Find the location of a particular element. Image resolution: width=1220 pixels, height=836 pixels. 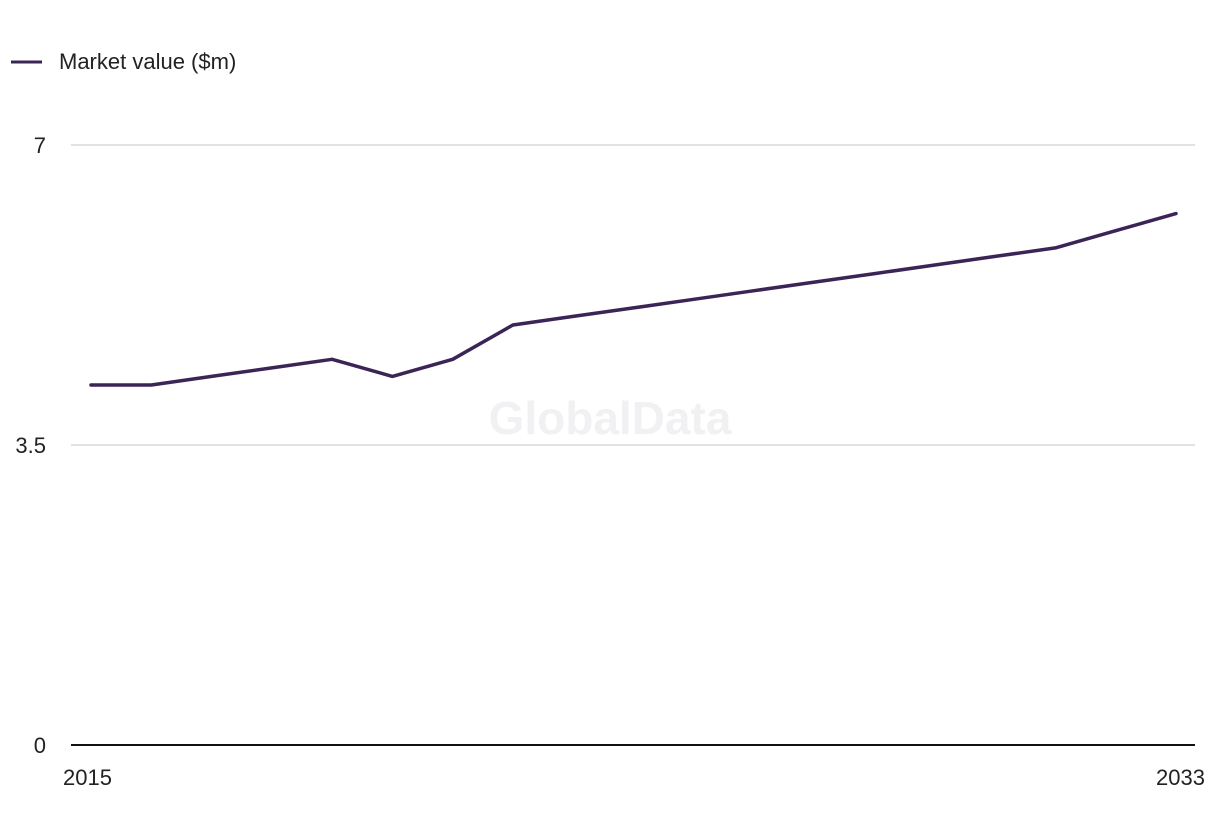

y-tick-label: 3.5 is located at coordinates (30, 445).